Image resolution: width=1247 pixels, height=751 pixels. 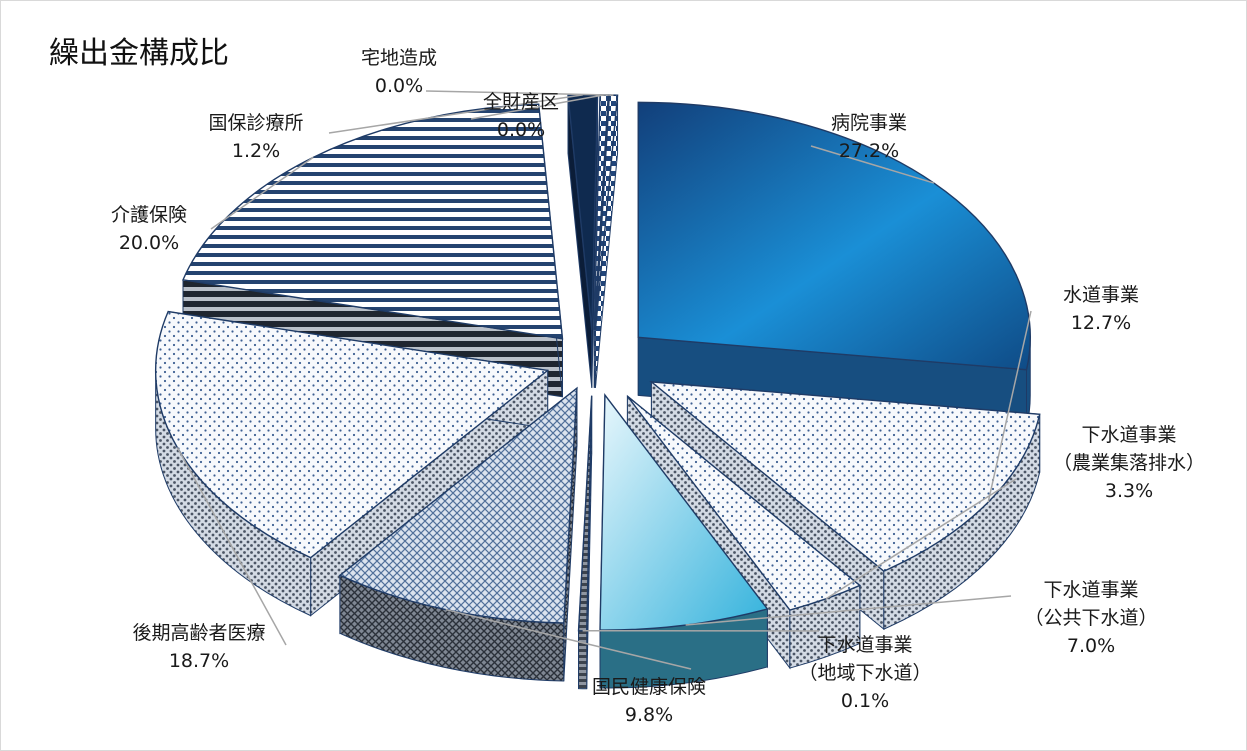 I want to click on slice-6-name-label-1: 国民健康保険, so click(x=649, y=687).